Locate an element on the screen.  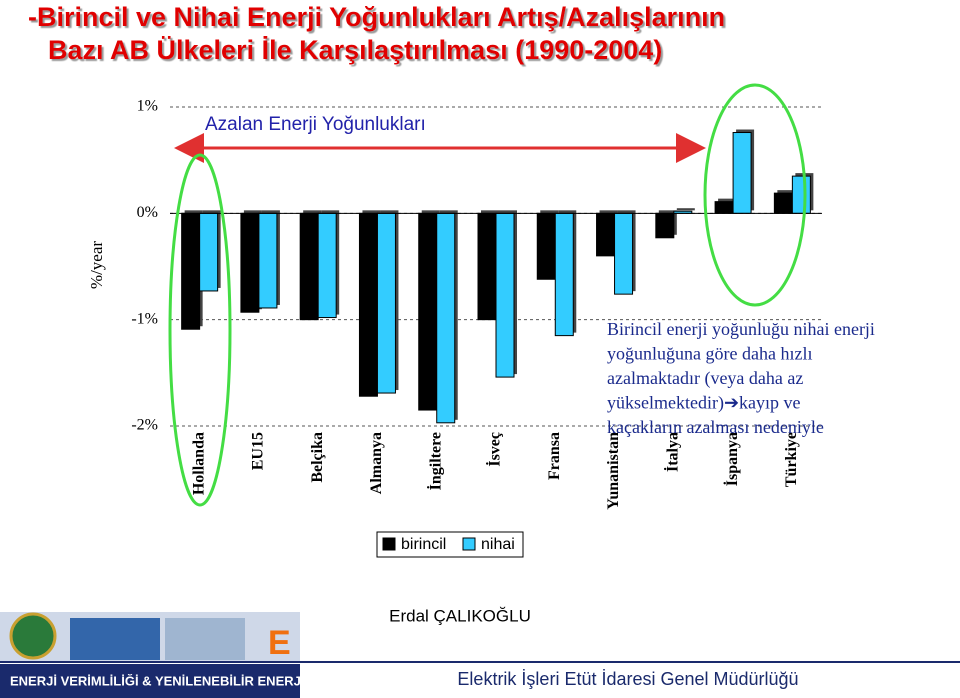
x-tick-label: İsveç is located at coordinates (494, 449).